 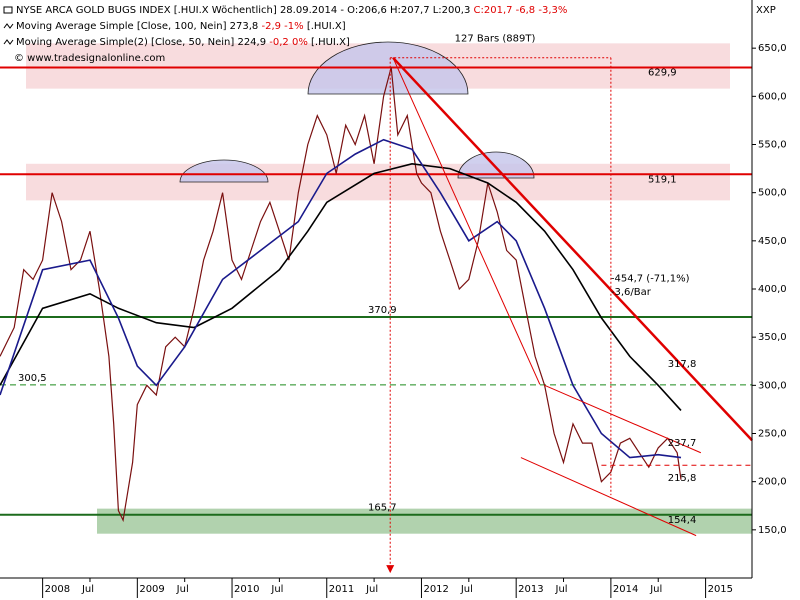 What do you see at coordinates (246, 589) in the screenshot?
I see `x-tick-label: 2010` at bounding box center [246, 589].